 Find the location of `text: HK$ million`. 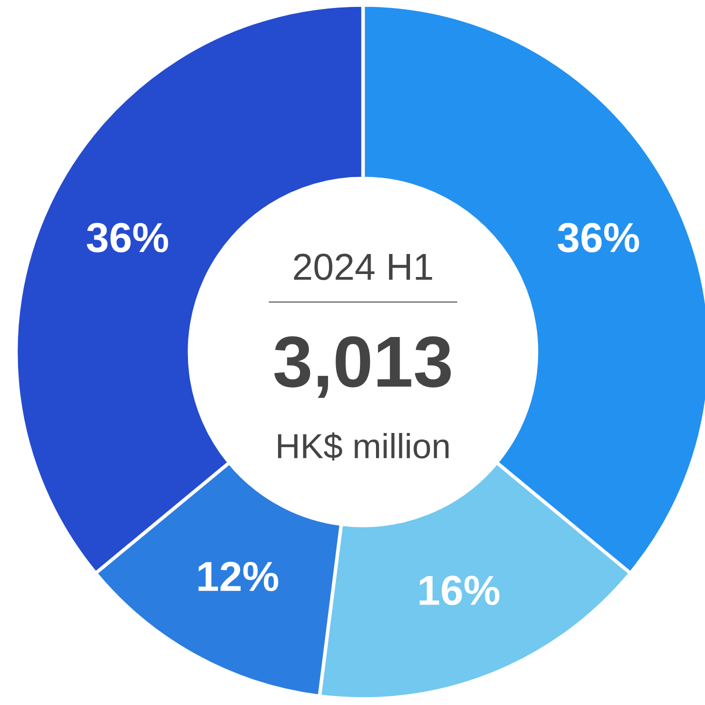

text: HK$ million is located at coordinates (363, 446).